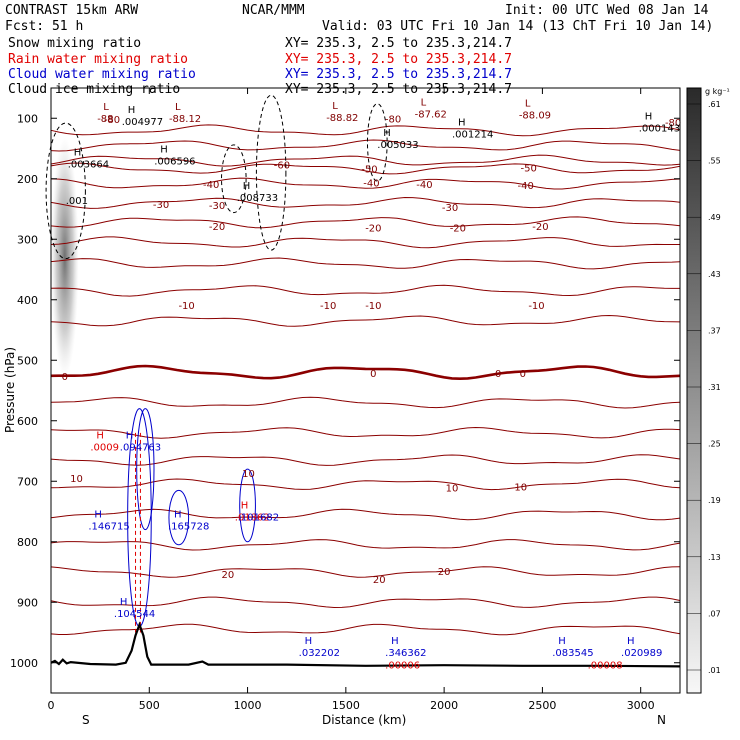  Describe the element at coordinates (714, 500) in the screenshot. I see `colorbar-label: .19` at that location.